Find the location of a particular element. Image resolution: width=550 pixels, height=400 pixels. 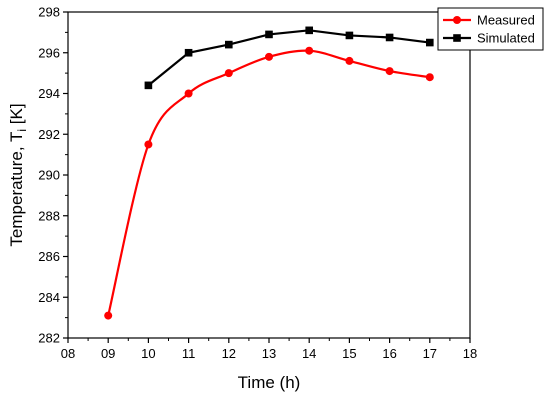

y-tick-label: 288 is located at coordinates (49, 215).